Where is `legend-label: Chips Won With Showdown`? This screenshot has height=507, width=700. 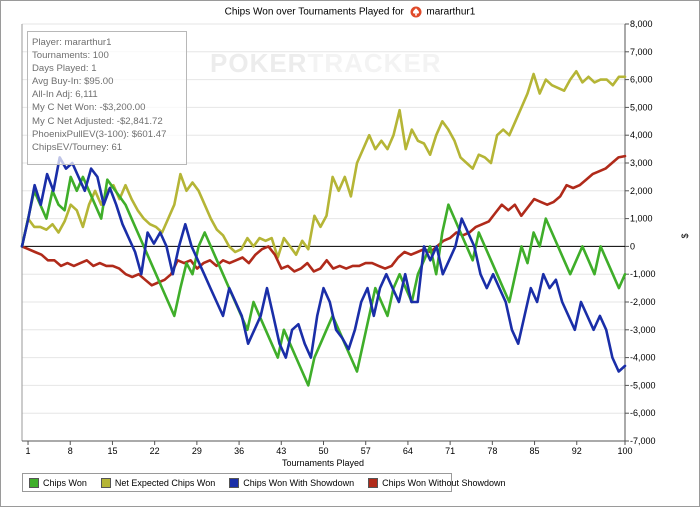
legend-label: Chips Won With Showdown is located at coordinates (299, 482).